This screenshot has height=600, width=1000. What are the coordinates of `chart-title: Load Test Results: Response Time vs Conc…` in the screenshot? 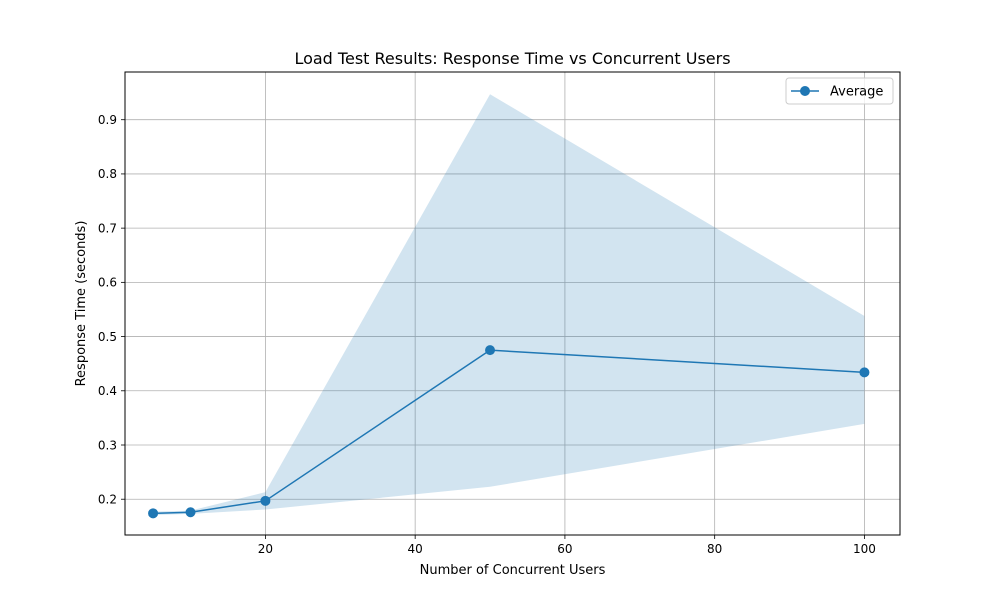 It's located at (512, 58).